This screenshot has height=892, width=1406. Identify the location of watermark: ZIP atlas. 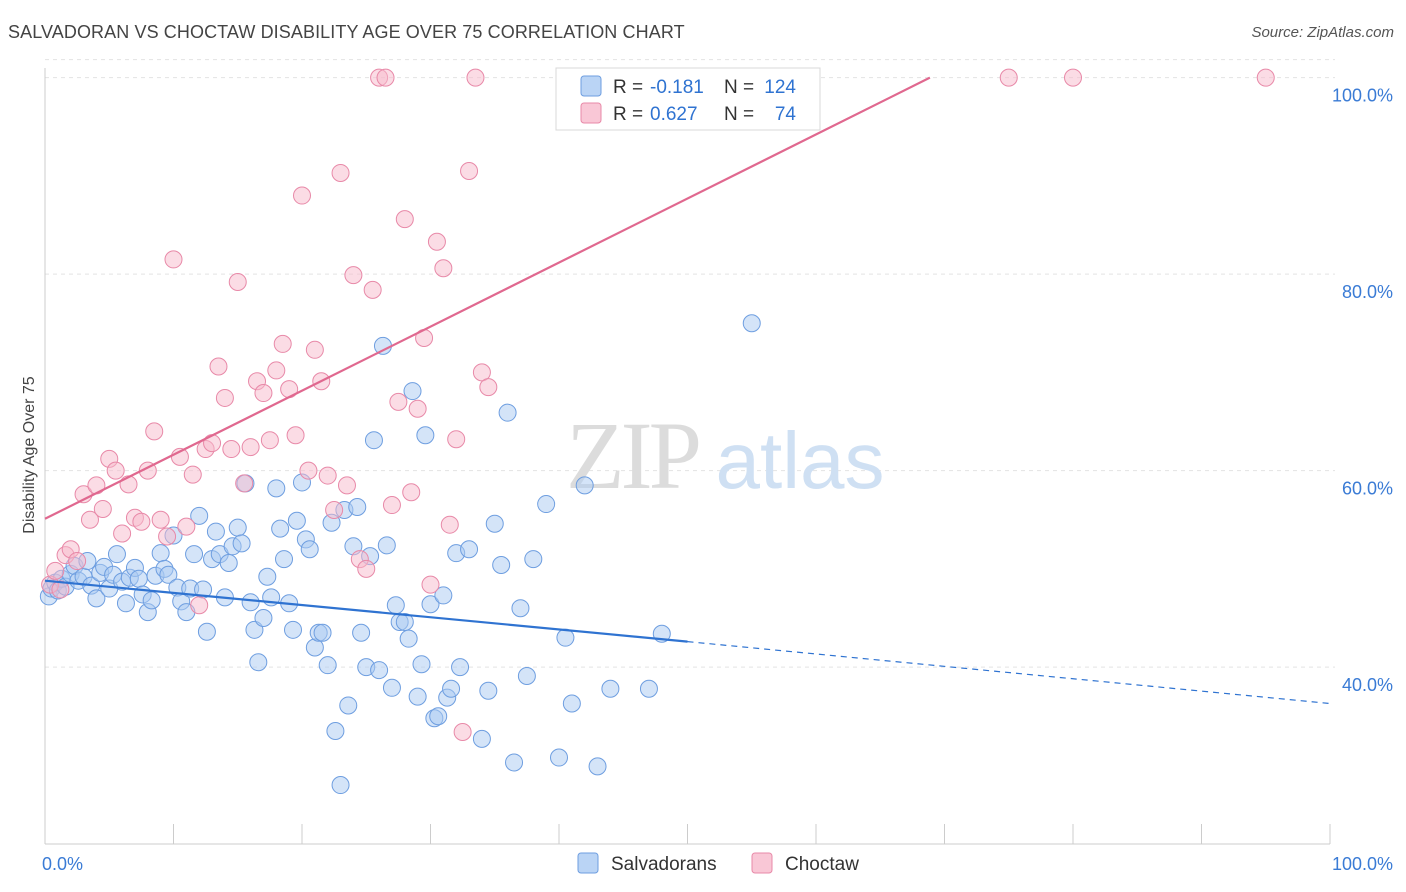
(725, 455).